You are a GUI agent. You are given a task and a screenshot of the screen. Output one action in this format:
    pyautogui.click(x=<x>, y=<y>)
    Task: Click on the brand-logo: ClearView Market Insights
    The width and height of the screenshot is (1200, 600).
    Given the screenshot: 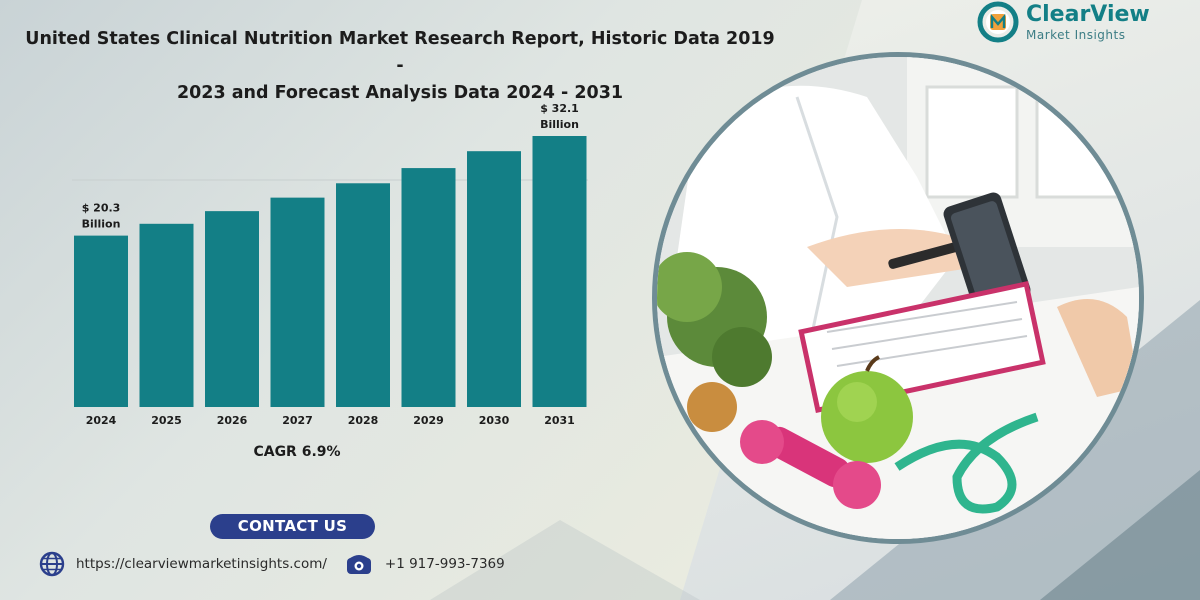 What is the action you would take?
    pyautogui.click(x=1088, y=22)
    